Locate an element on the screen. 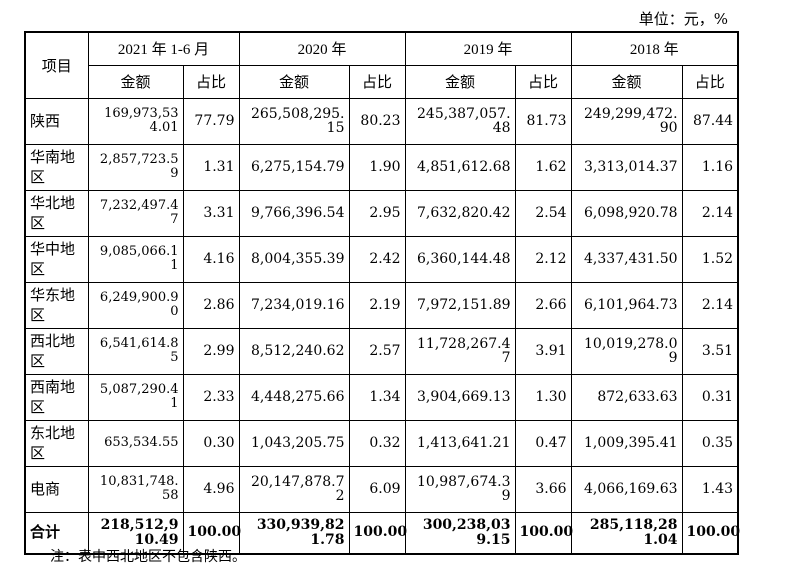 The image size is (790, 573). amount-cell: 10,831,748.58 is located at coordinates (135, 489).